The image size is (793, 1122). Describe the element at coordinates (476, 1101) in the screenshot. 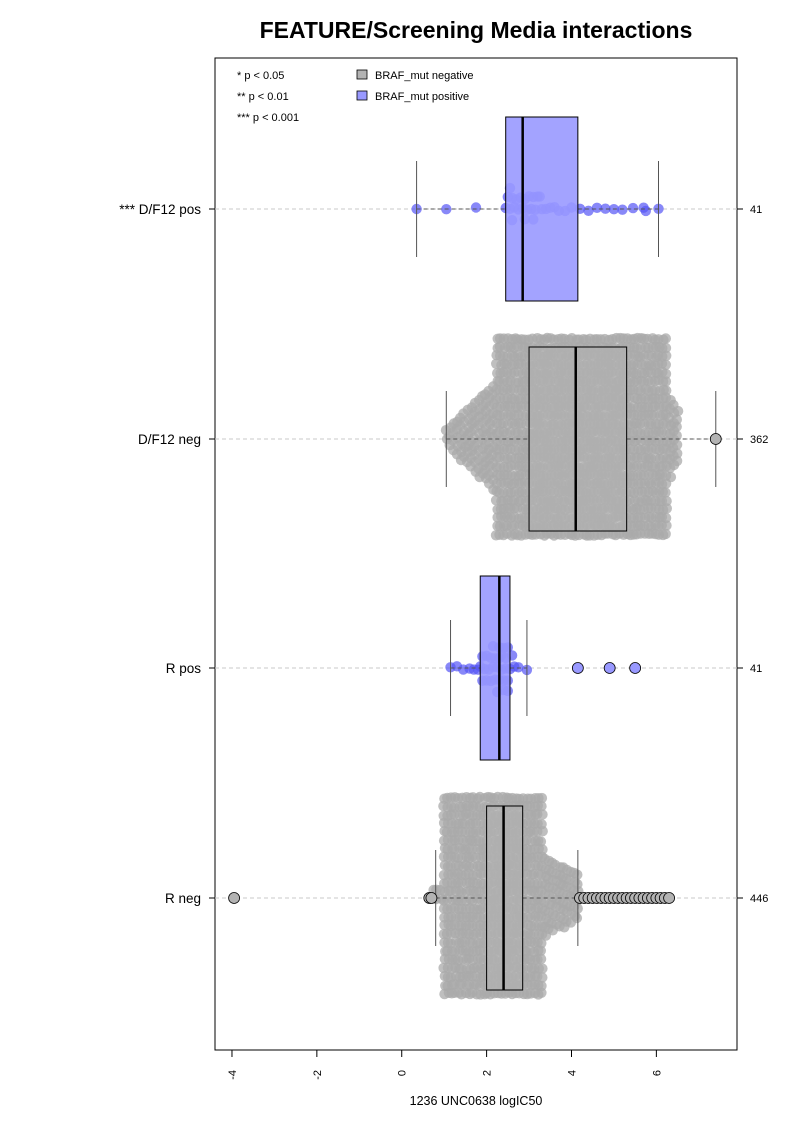

I see `x-axis-label: 1236 UNC0638 logIC50` at that location.